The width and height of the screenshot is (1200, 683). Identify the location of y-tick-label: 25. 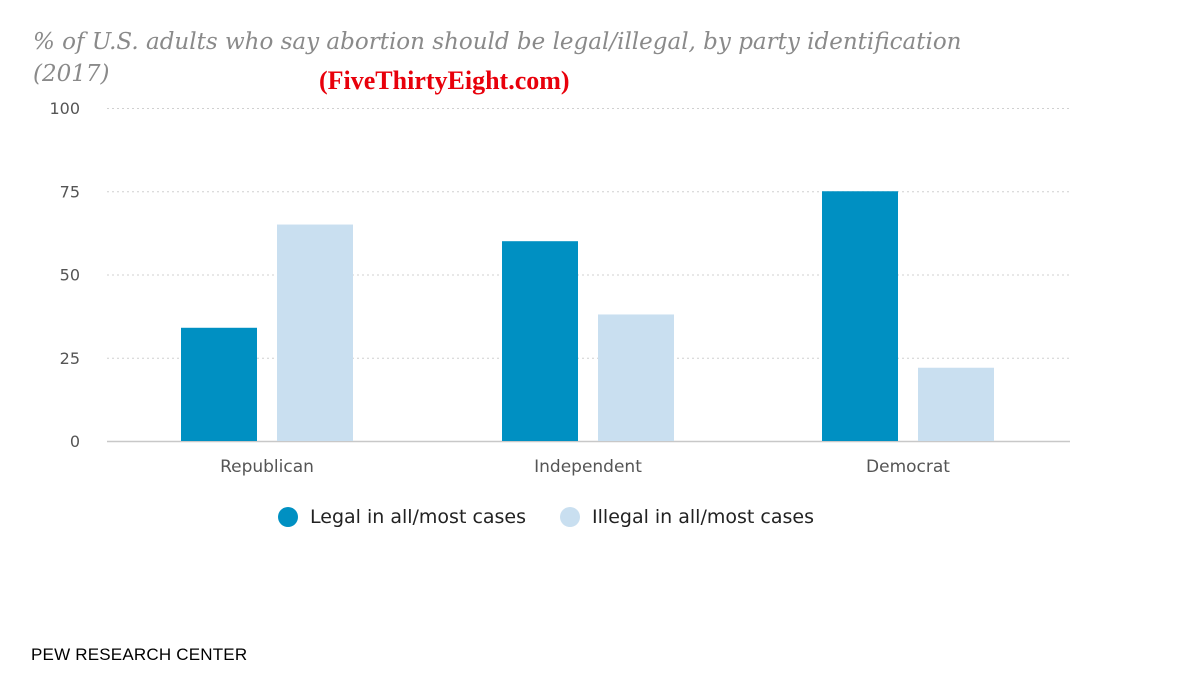
(70, 358).